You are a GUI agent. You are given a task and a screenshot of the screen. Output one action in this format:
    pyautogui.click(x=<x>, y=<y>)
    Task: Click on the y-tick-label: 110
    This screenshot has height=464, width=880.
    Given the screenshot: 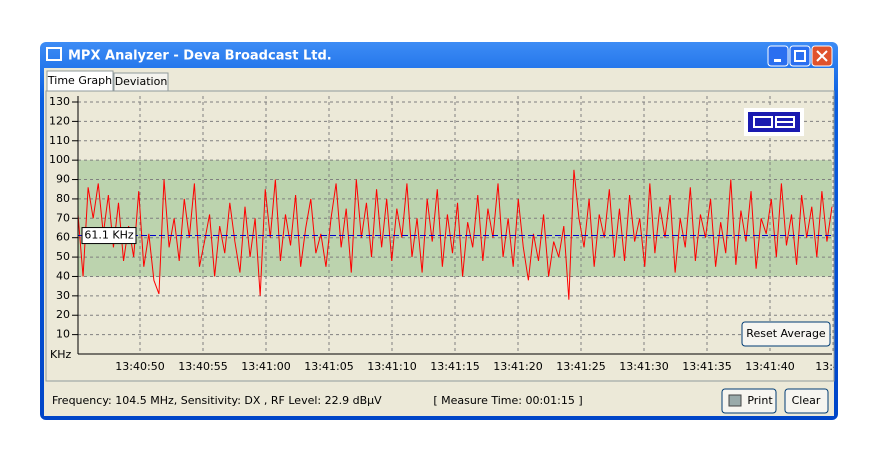 What is the action you would take?
    pyautogui.click(x=59, y=140)
    